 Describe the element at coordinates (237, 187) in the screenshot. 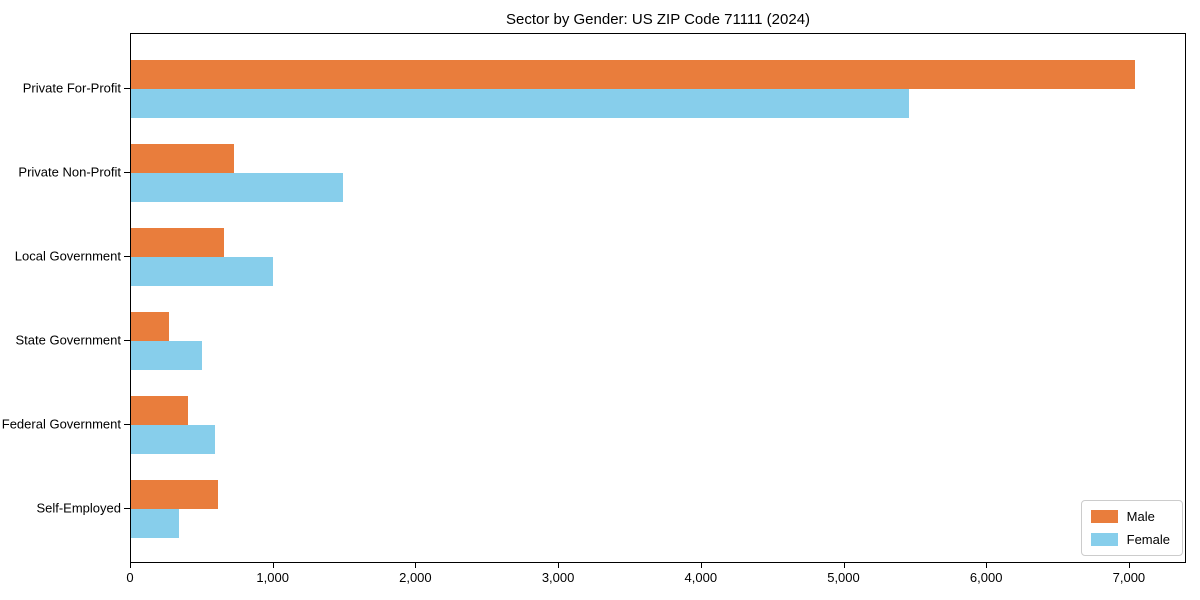

I see `bar-female-private-non-profit` at that location.